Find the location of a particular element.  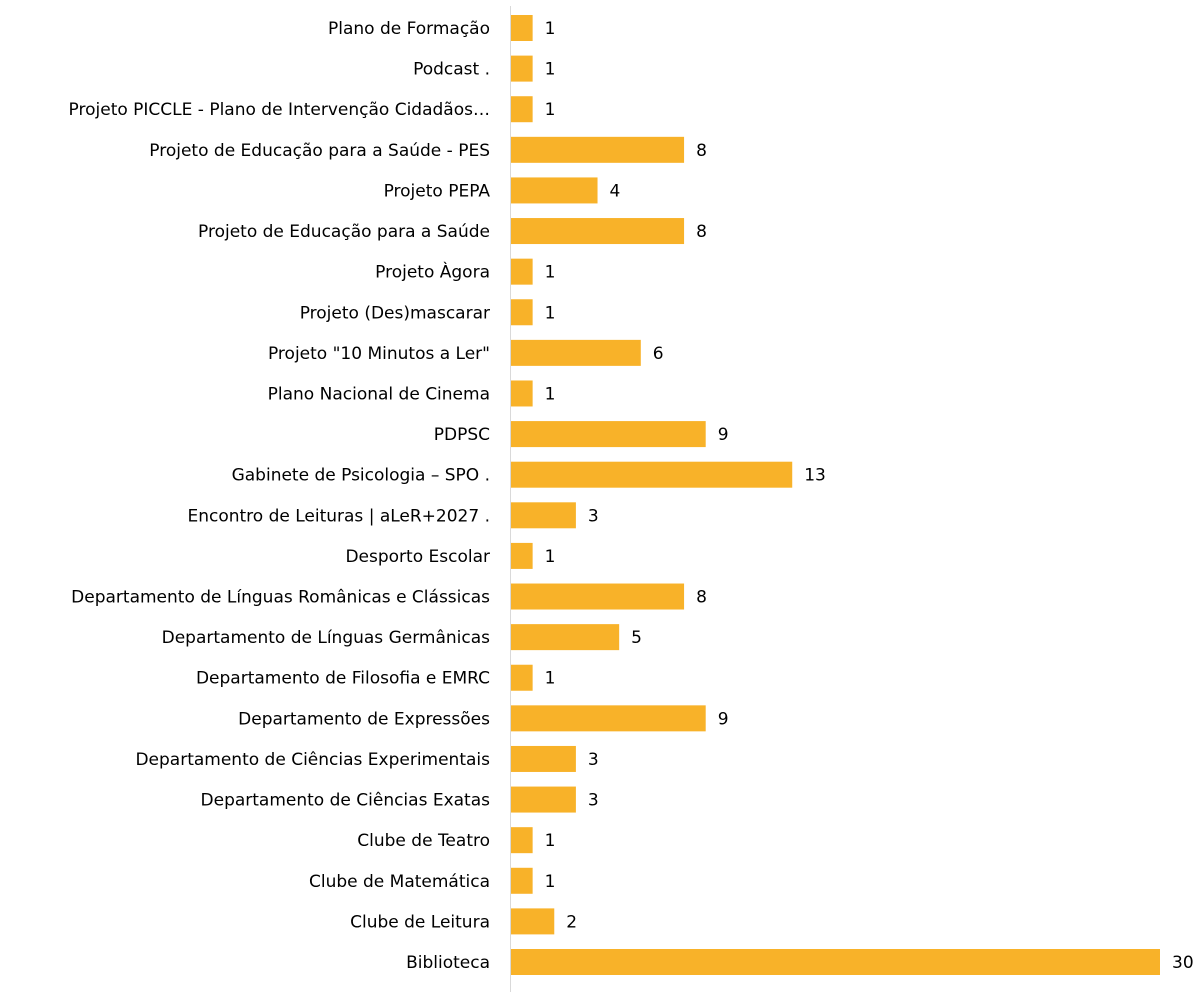

category-label: Departamento de Filosofia e EMRC is located at coordinates (343, 679).